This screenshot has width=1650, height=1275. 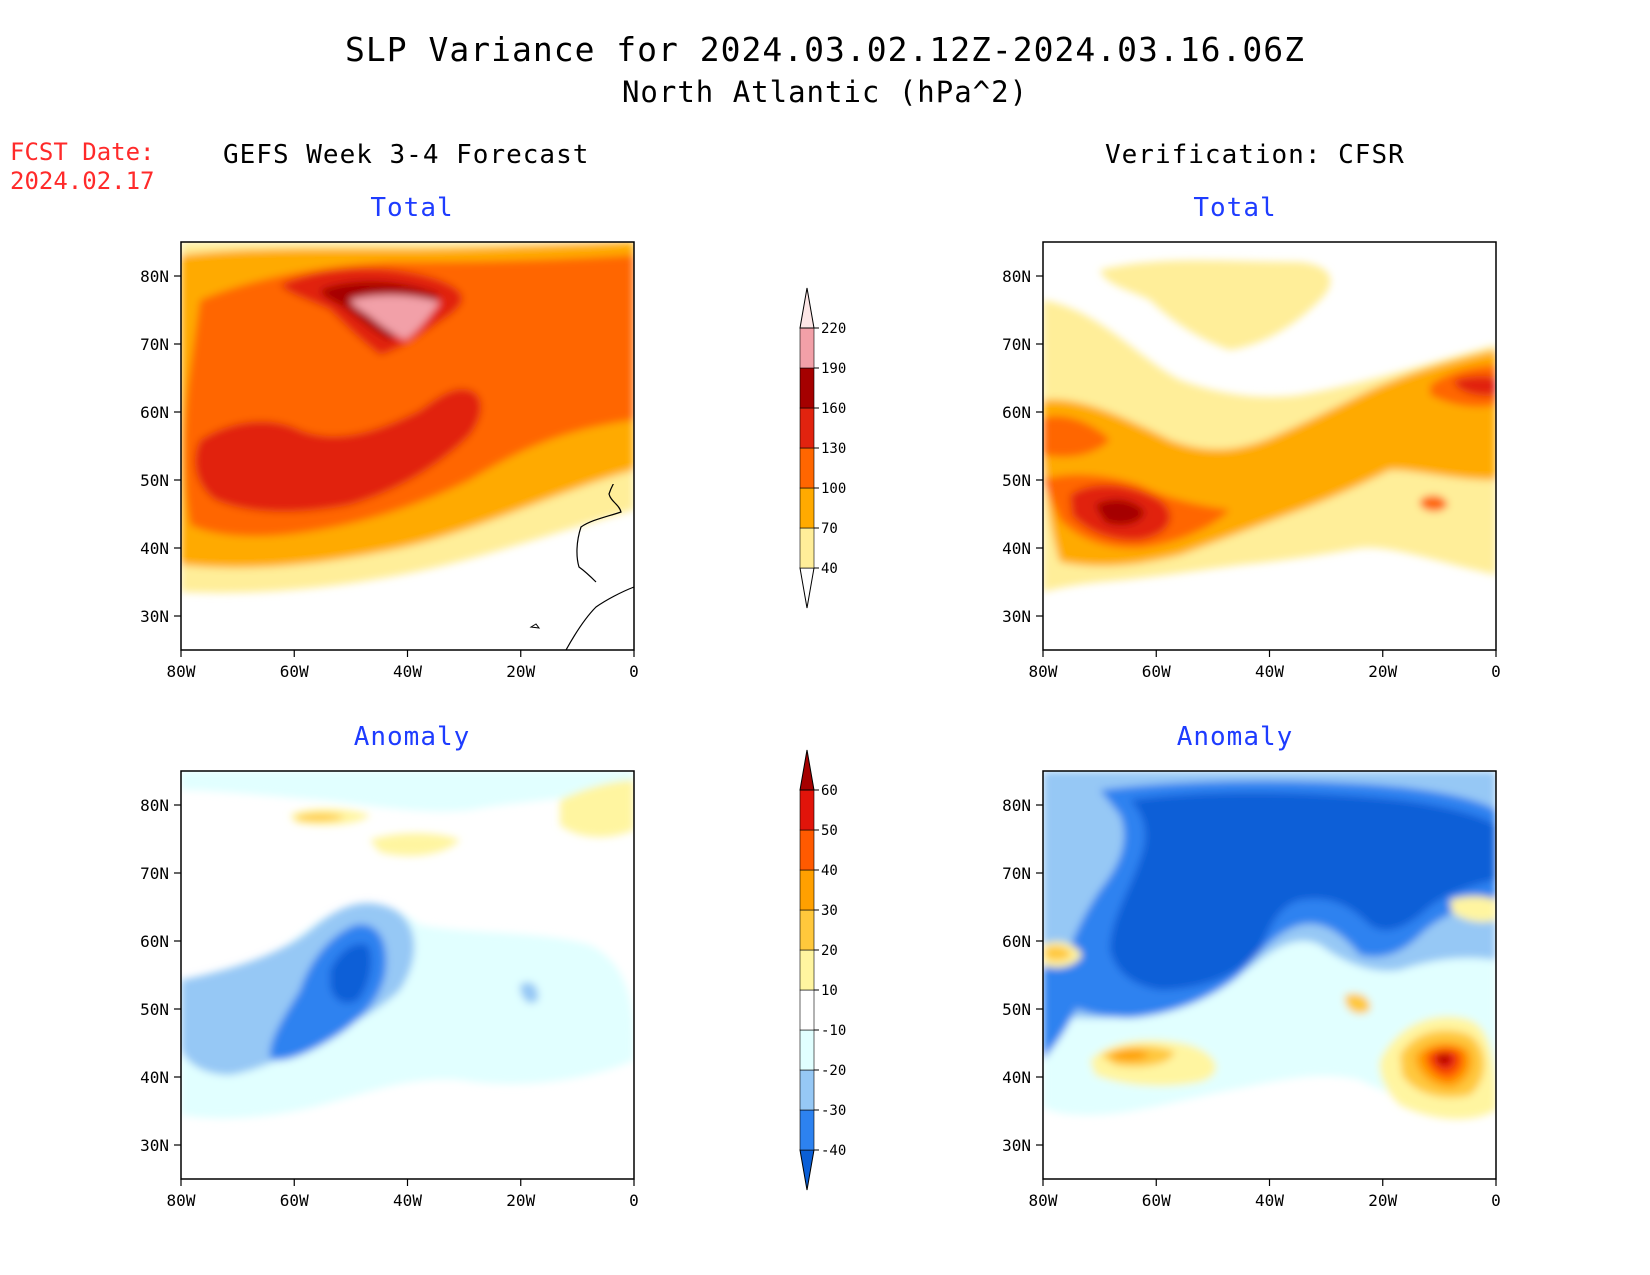 What do you see at coordinates (833, 329) in the screenshot?
I see `colorbar-total-label: 220` at bounding box center [833, 329].